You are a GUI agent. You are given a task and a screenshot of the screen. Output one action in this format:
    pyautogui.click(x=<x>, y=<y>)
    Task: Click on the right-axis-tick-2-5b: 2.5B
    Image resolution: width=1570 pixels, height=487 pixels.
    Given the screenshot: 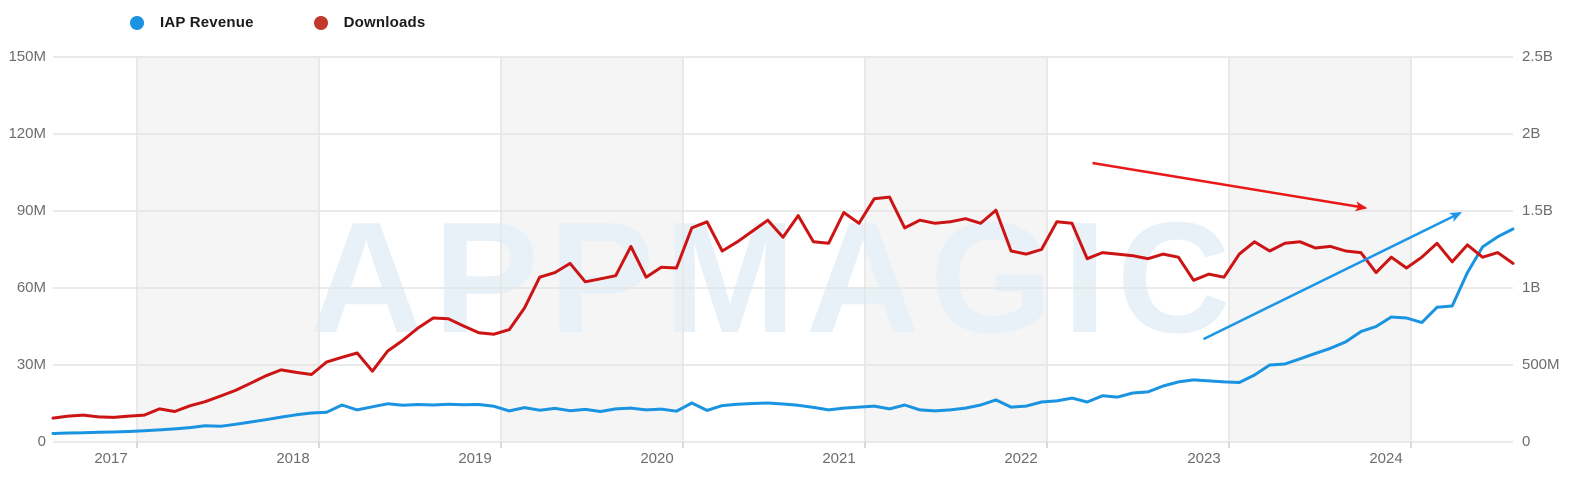 What is the action you would take?
    pyautogui.click(x=1537, y=56)
    